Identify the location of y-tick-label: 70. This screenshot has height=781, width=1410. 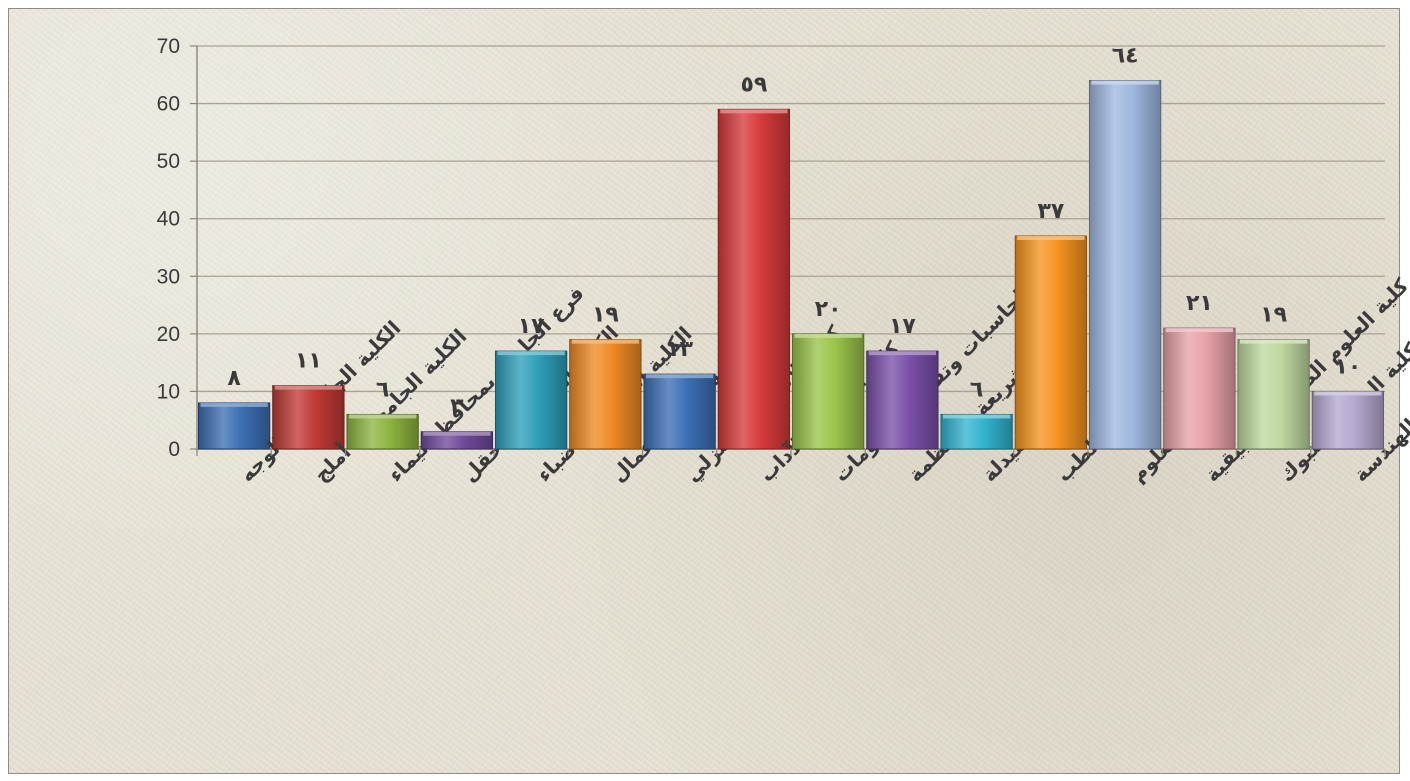
(168, 46).